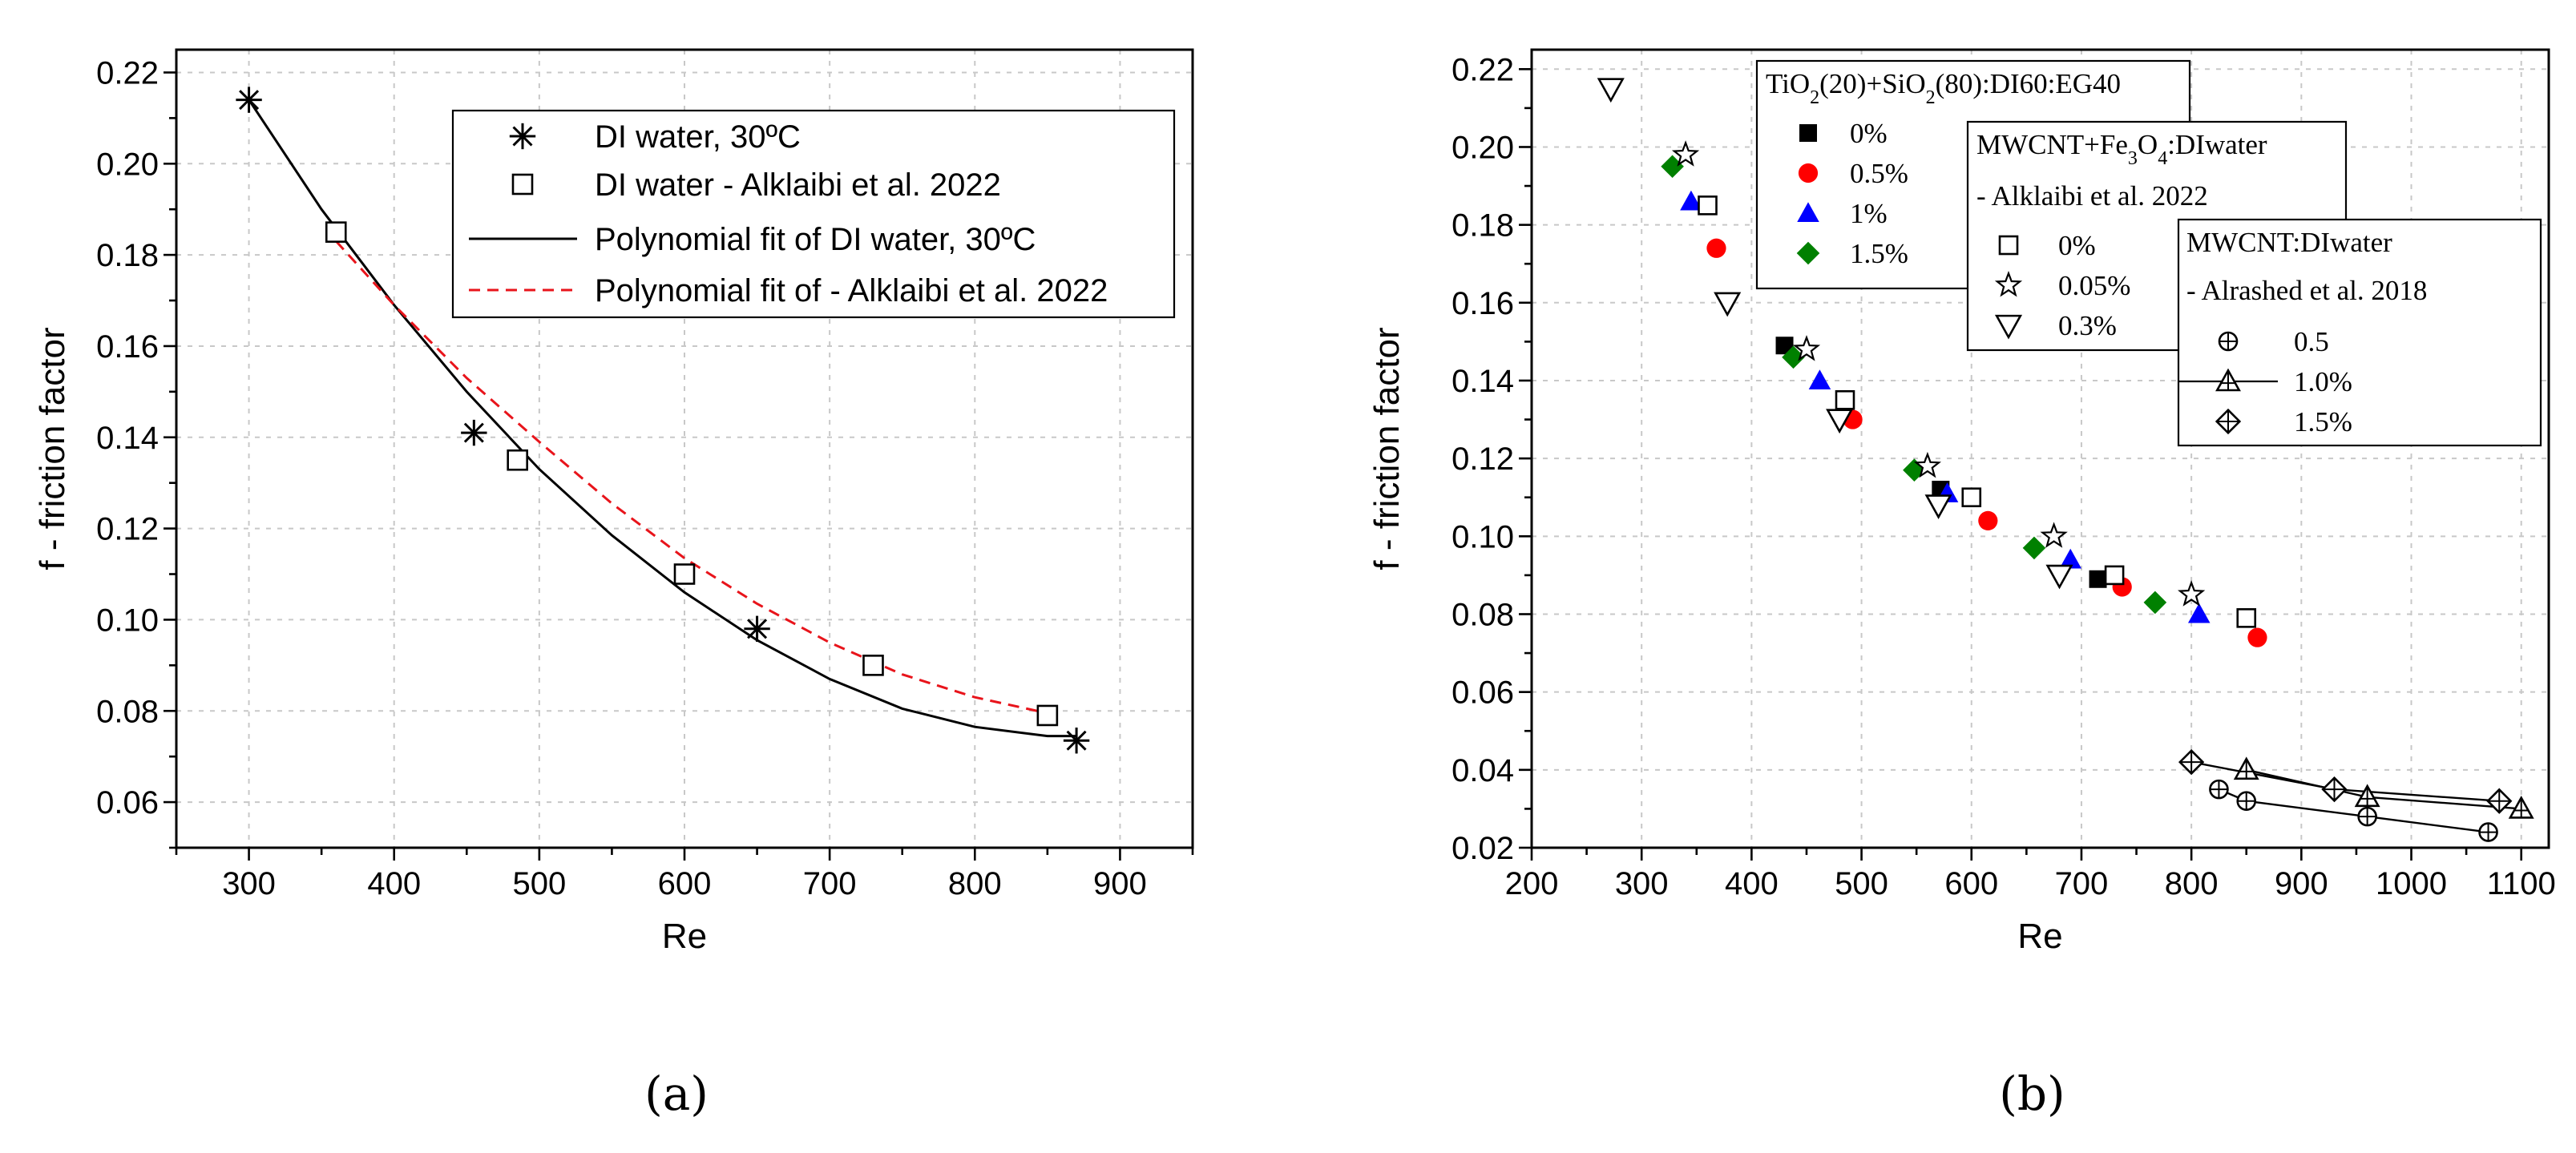  What do you see at coordinates (815, 240) in the screenshot?
I see `legend-label: Polynomial fit of DI water, 30ºC` at bounding box center [815, 240].